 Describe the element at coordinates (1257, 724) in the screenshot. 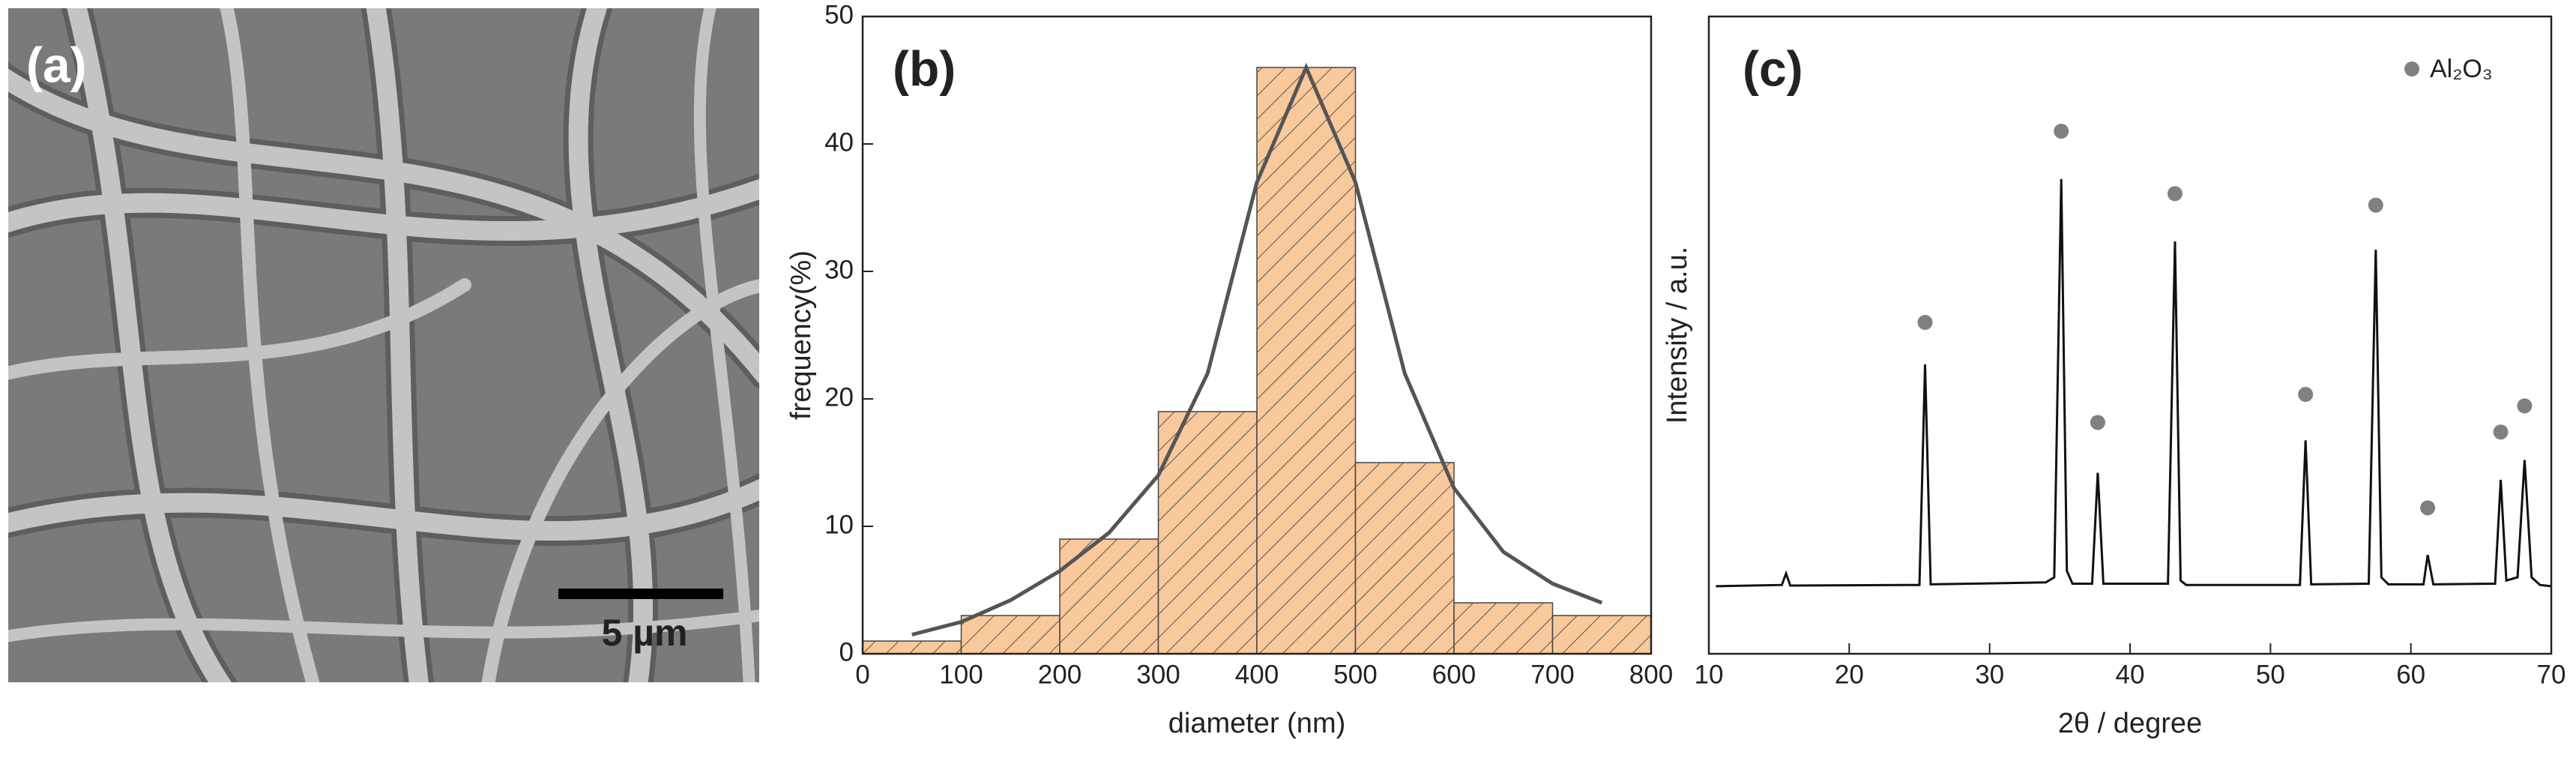

I see `x-axis-label: diameter (nm)` at that location.